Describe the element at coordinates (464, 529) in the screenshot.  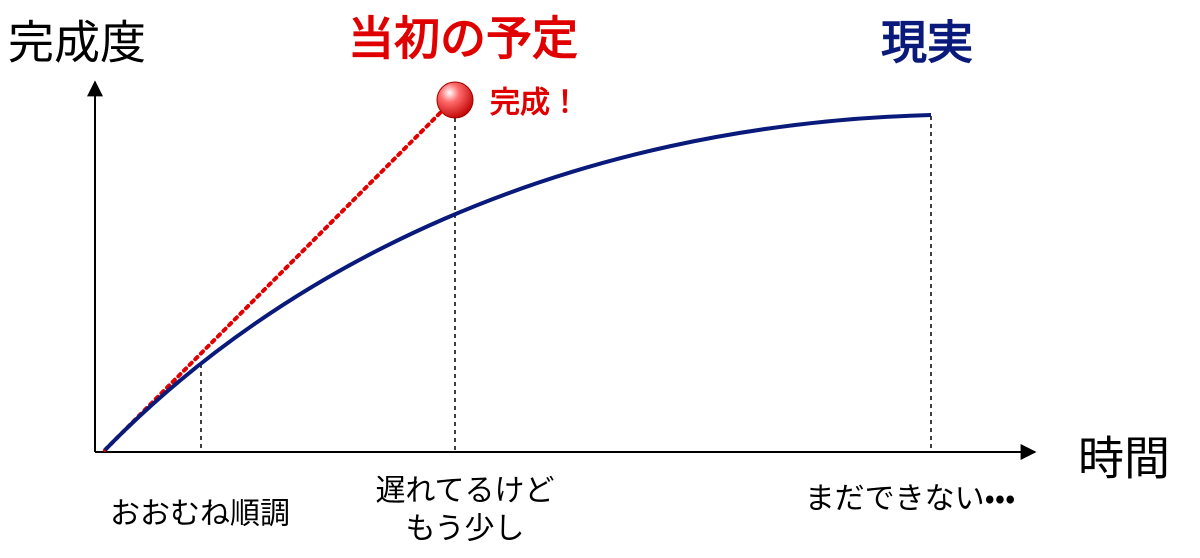
I see `annotation: もう少し` at that location.